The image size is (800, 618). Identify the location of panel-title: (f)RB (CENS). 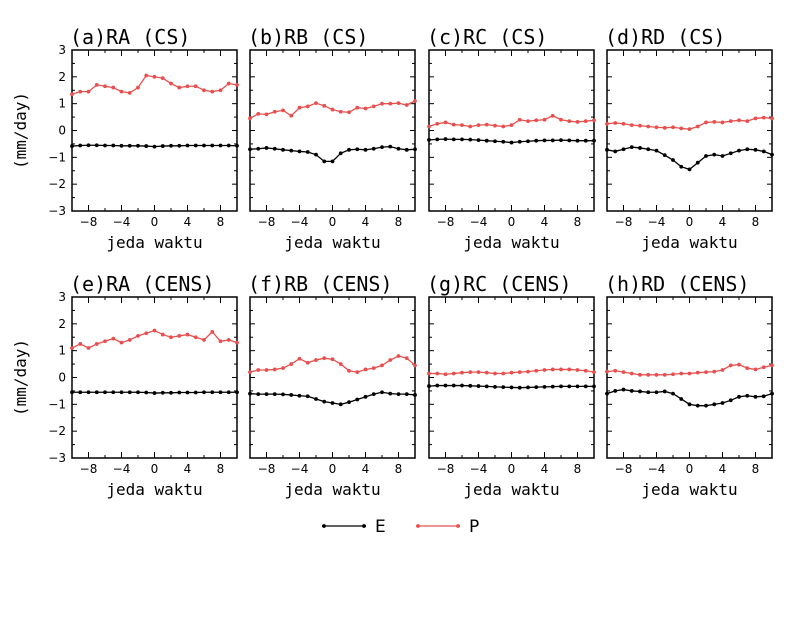
(320, 284).